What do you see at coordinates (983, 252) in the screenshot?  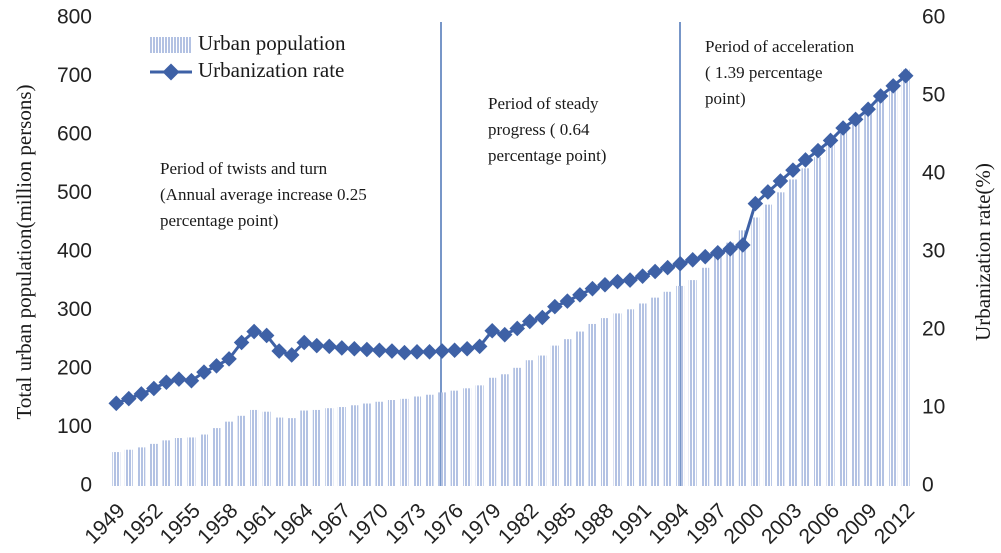 I see `y2-axis-title: Urbanization rate(%)` at bounding box center [983, 252].